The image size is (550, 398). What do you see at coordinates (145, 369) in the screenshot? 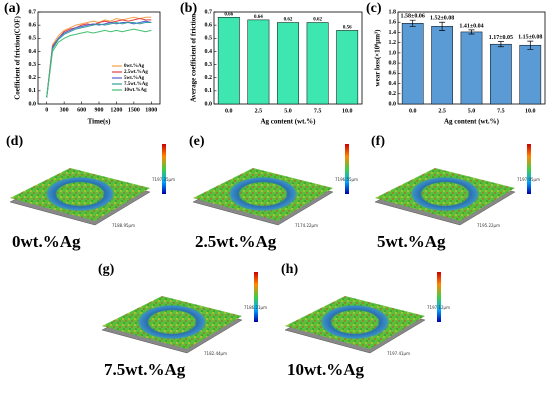
I see `caption: 7.5wt.%Ag` at bounding box center [145, 369].